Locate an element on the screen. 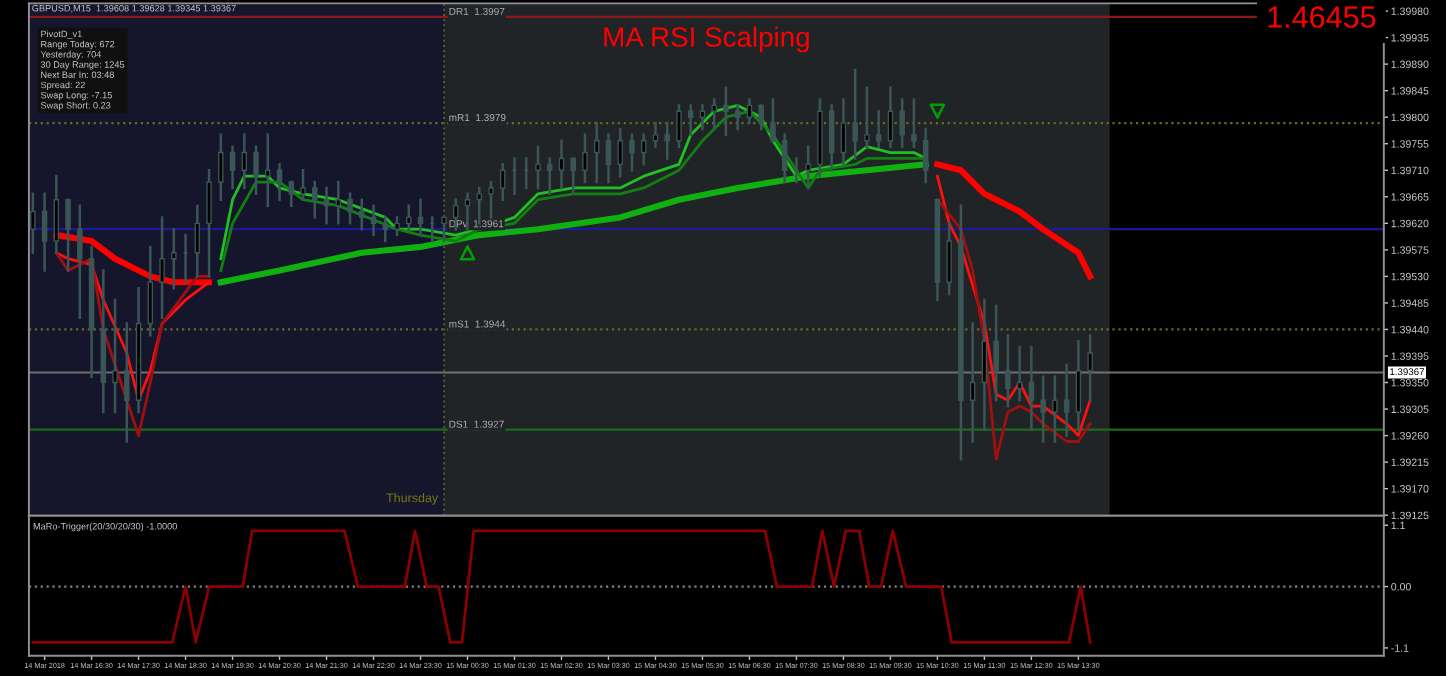  text: MA RSI Scalping is located at coordinates (706, 39).